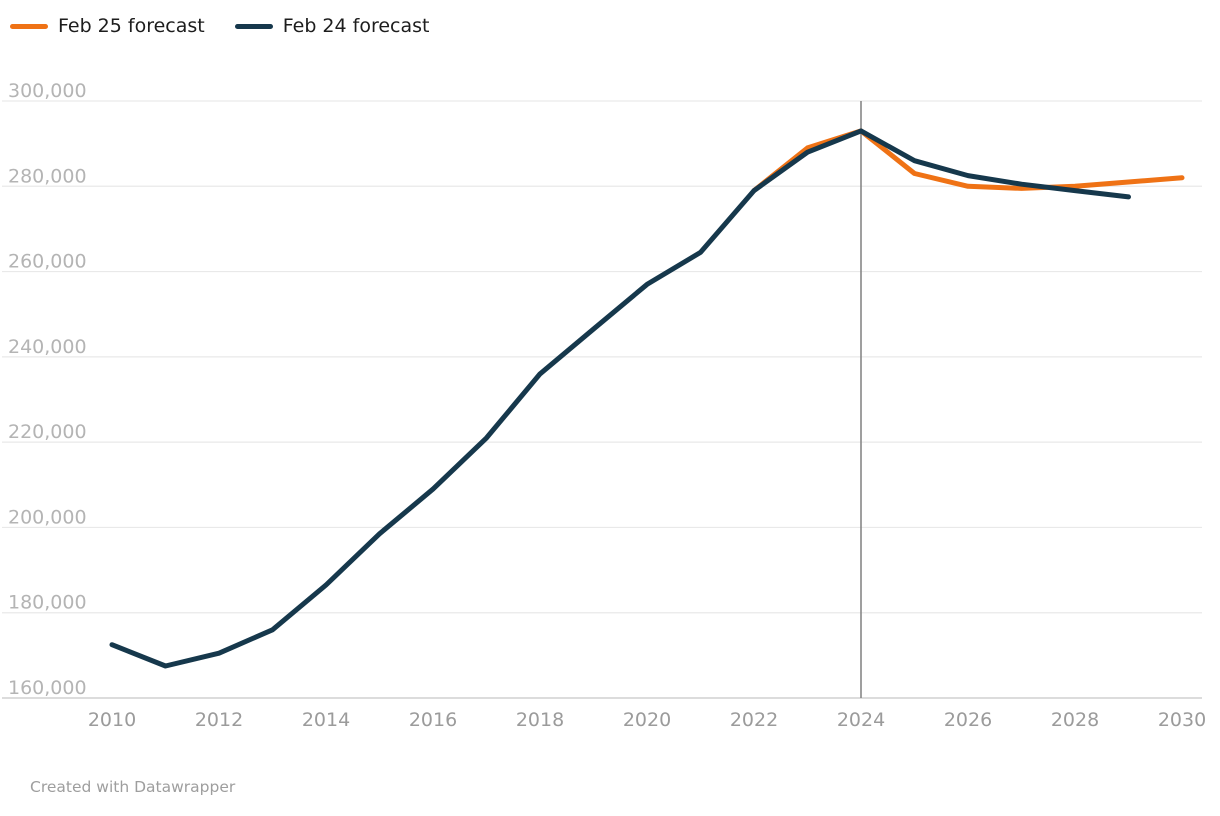  I want to click on x-tick-label: 2020, so click(647, 720).